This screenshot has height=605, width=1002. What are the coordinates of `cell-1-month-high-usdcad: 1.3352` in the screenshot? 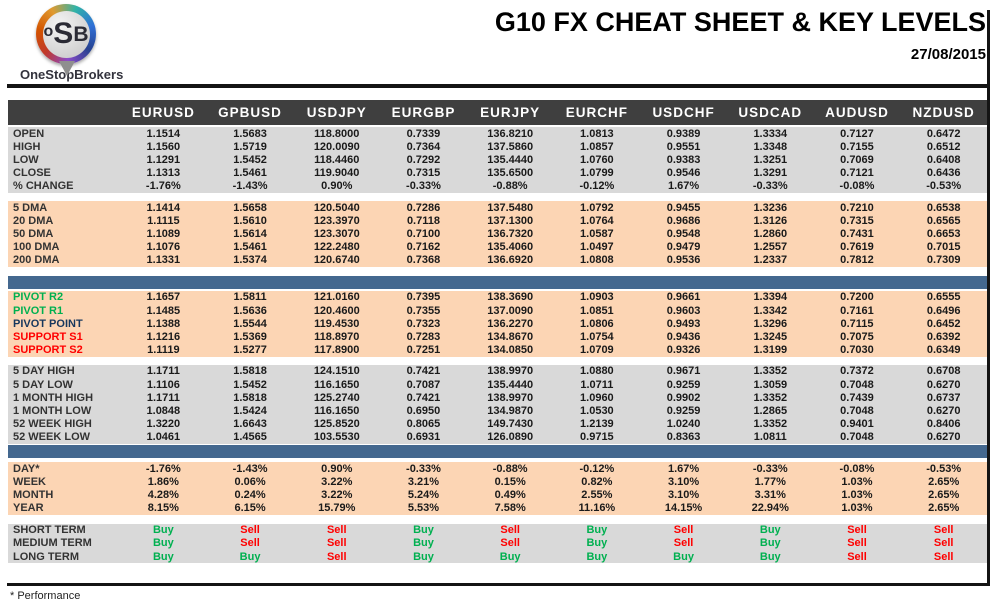 It's located at (770, 397).